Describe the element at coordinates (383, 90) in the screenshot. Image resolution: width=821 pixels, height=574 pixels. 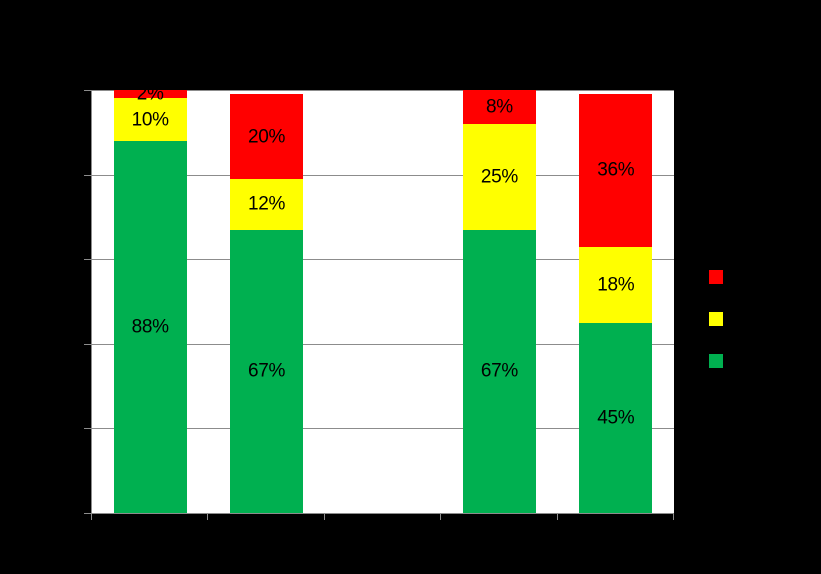
I see `gridline-100pct` at that location.